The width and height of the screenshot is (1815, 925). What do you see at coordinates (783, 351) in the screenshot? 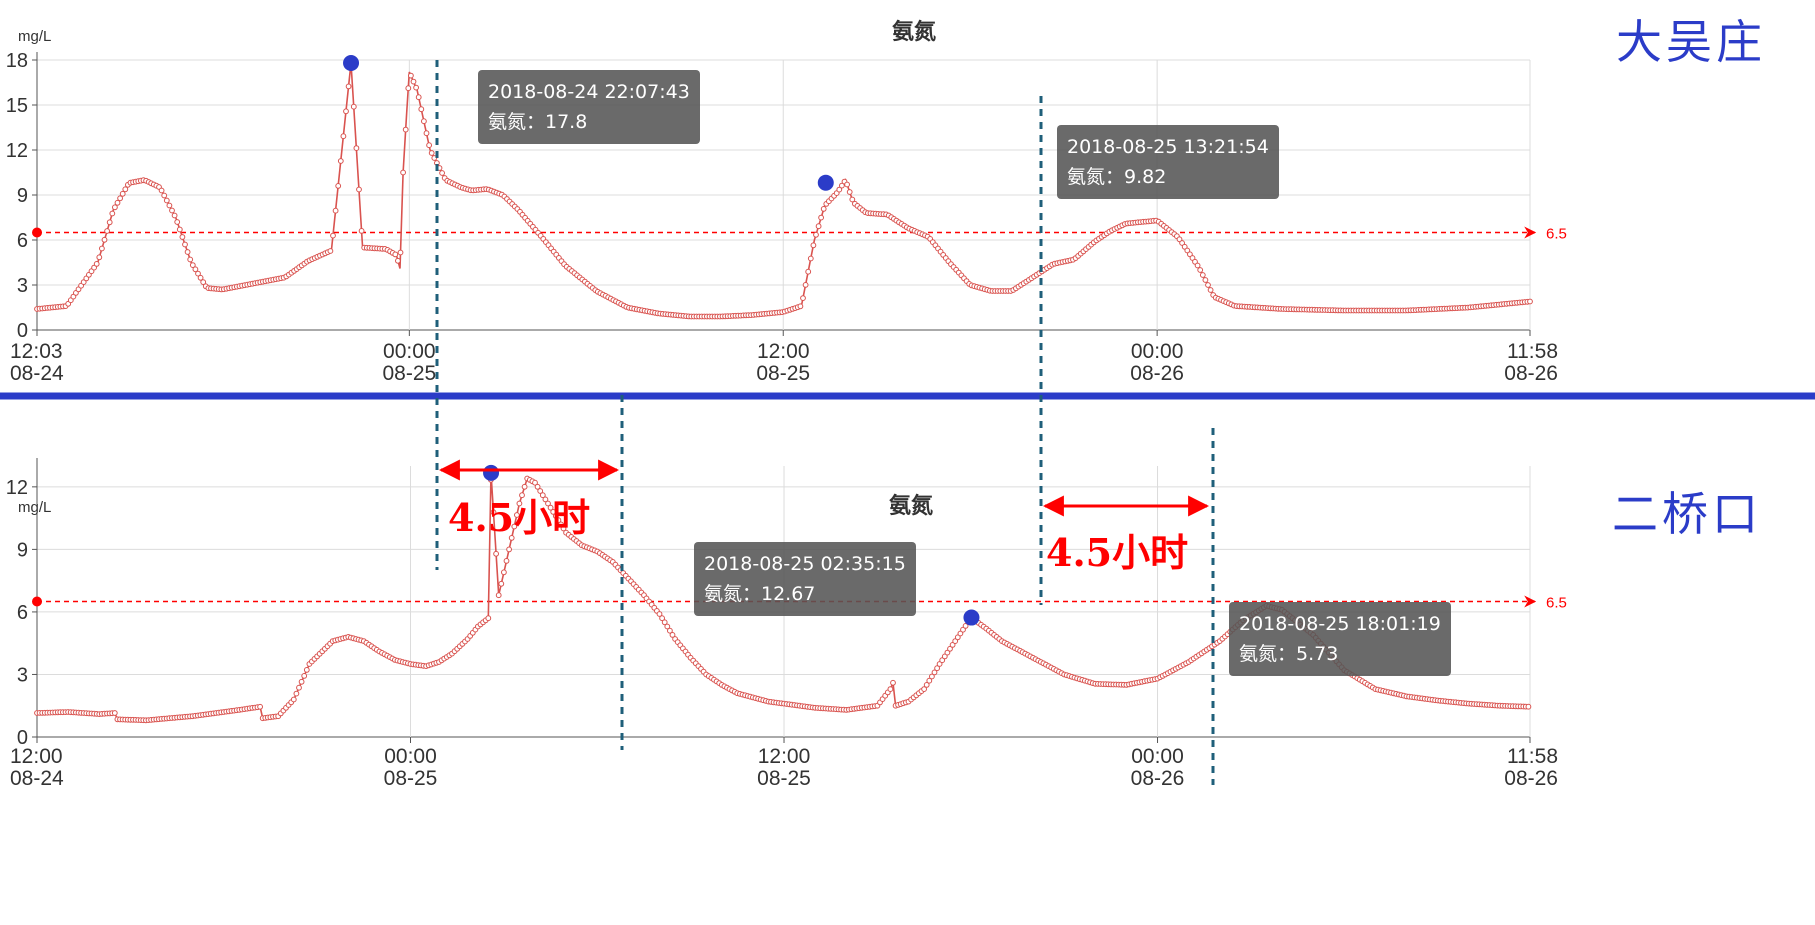
I see `x-tick-label: 12:00` at bounding box center [783, 351].